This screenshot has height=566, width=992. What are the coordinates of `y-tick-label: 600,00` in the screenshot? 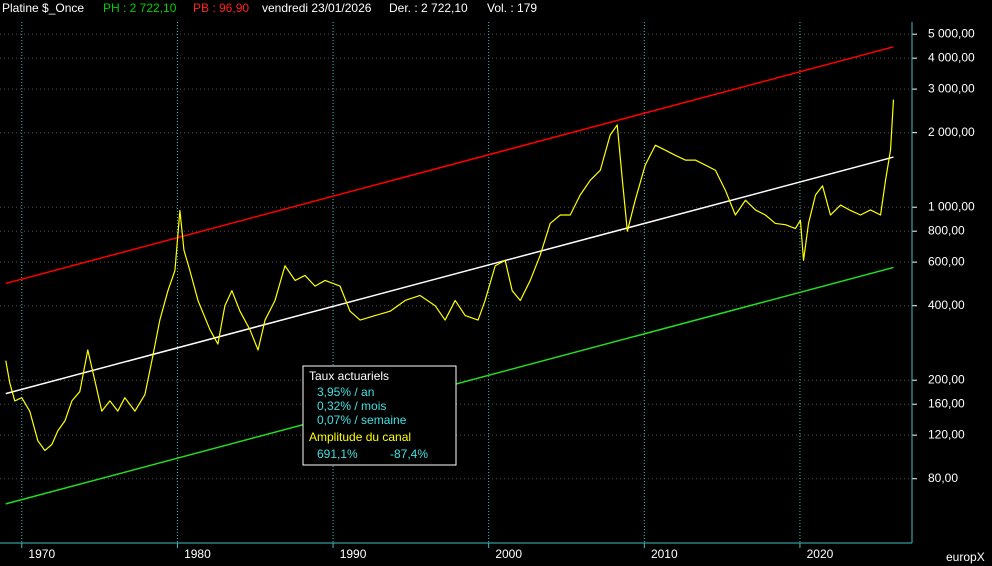 It's located at (946, 261).